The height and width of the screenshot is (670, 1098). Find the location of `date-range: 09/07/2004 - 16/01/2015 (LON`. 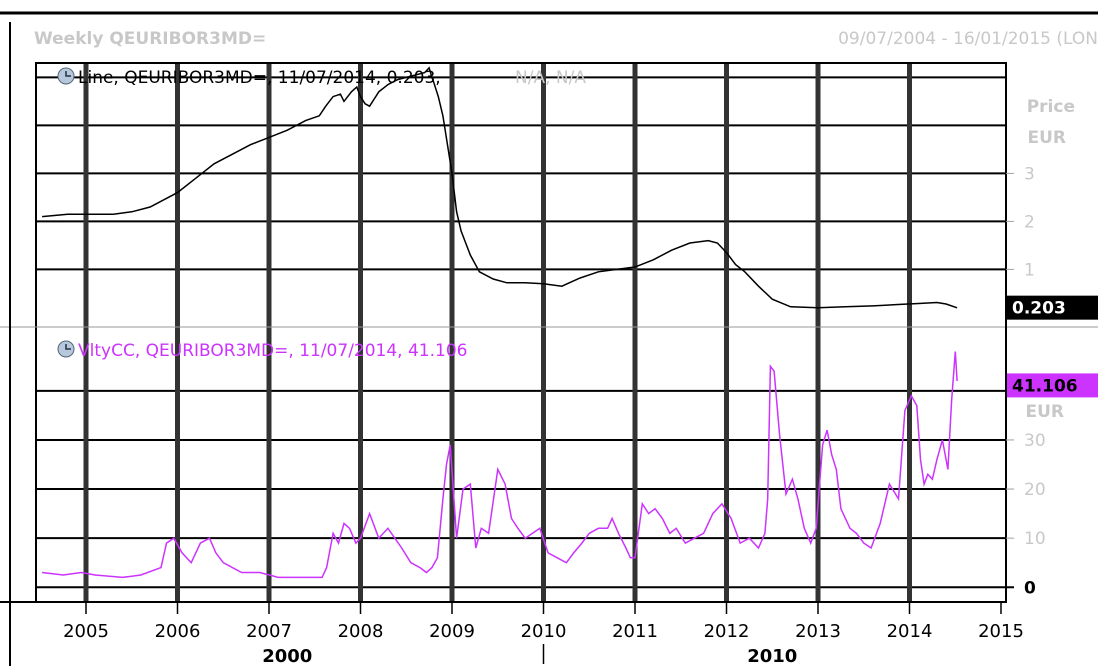

date-range: 09/07/2004 - 16/01/2015 (LON is located at coordinates (968, 39).